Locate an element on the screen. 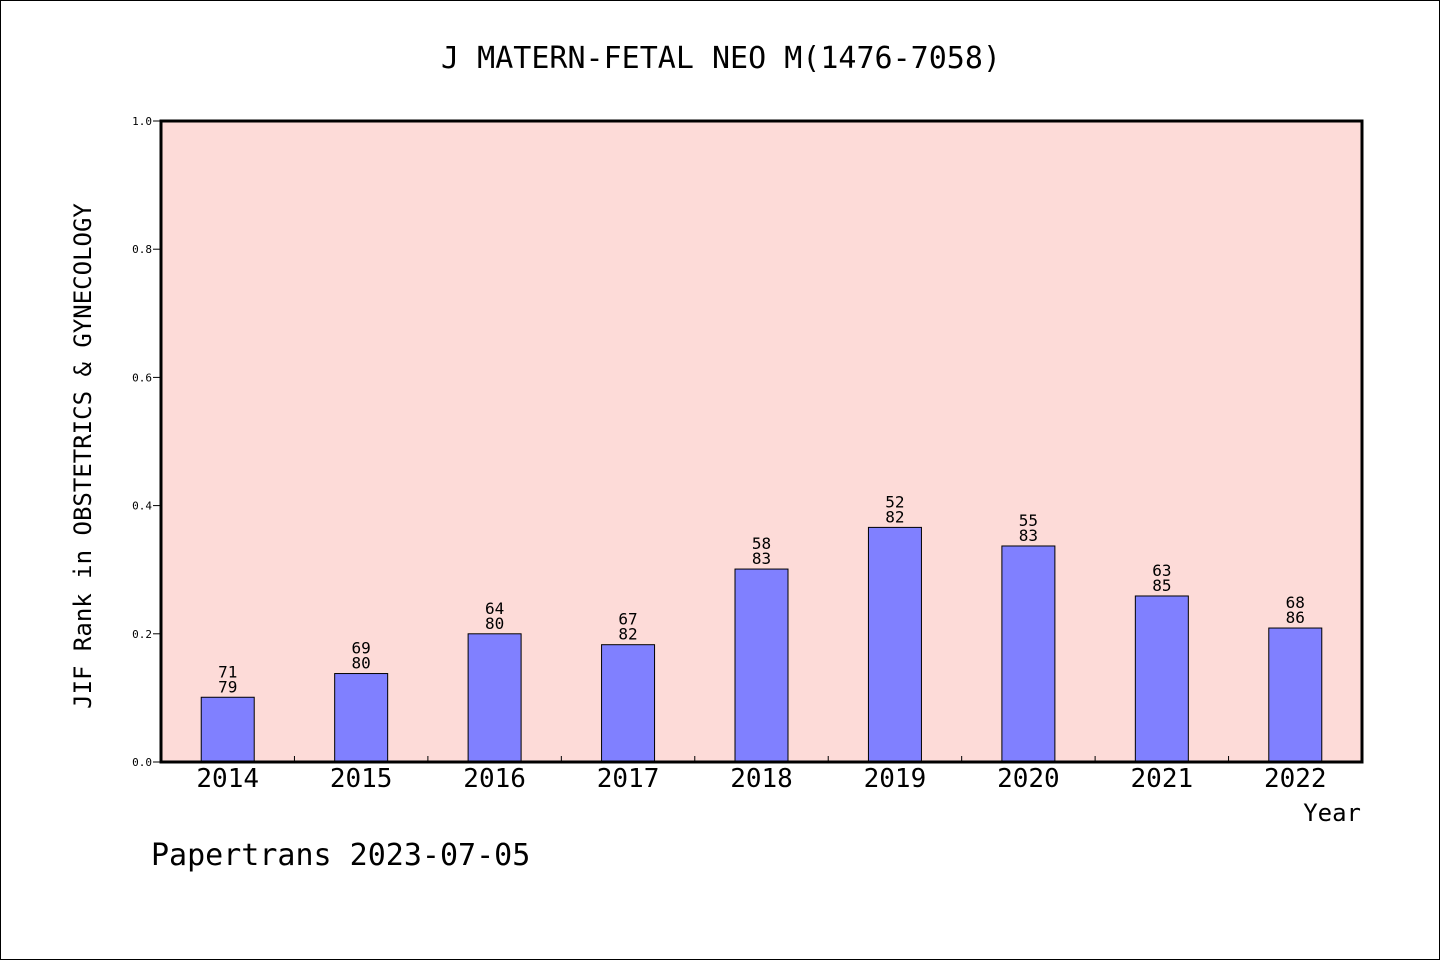 The width and height of the screenshot is (1440, 961). bar-rank-label: 55 is located at coordinates (1028, 520).